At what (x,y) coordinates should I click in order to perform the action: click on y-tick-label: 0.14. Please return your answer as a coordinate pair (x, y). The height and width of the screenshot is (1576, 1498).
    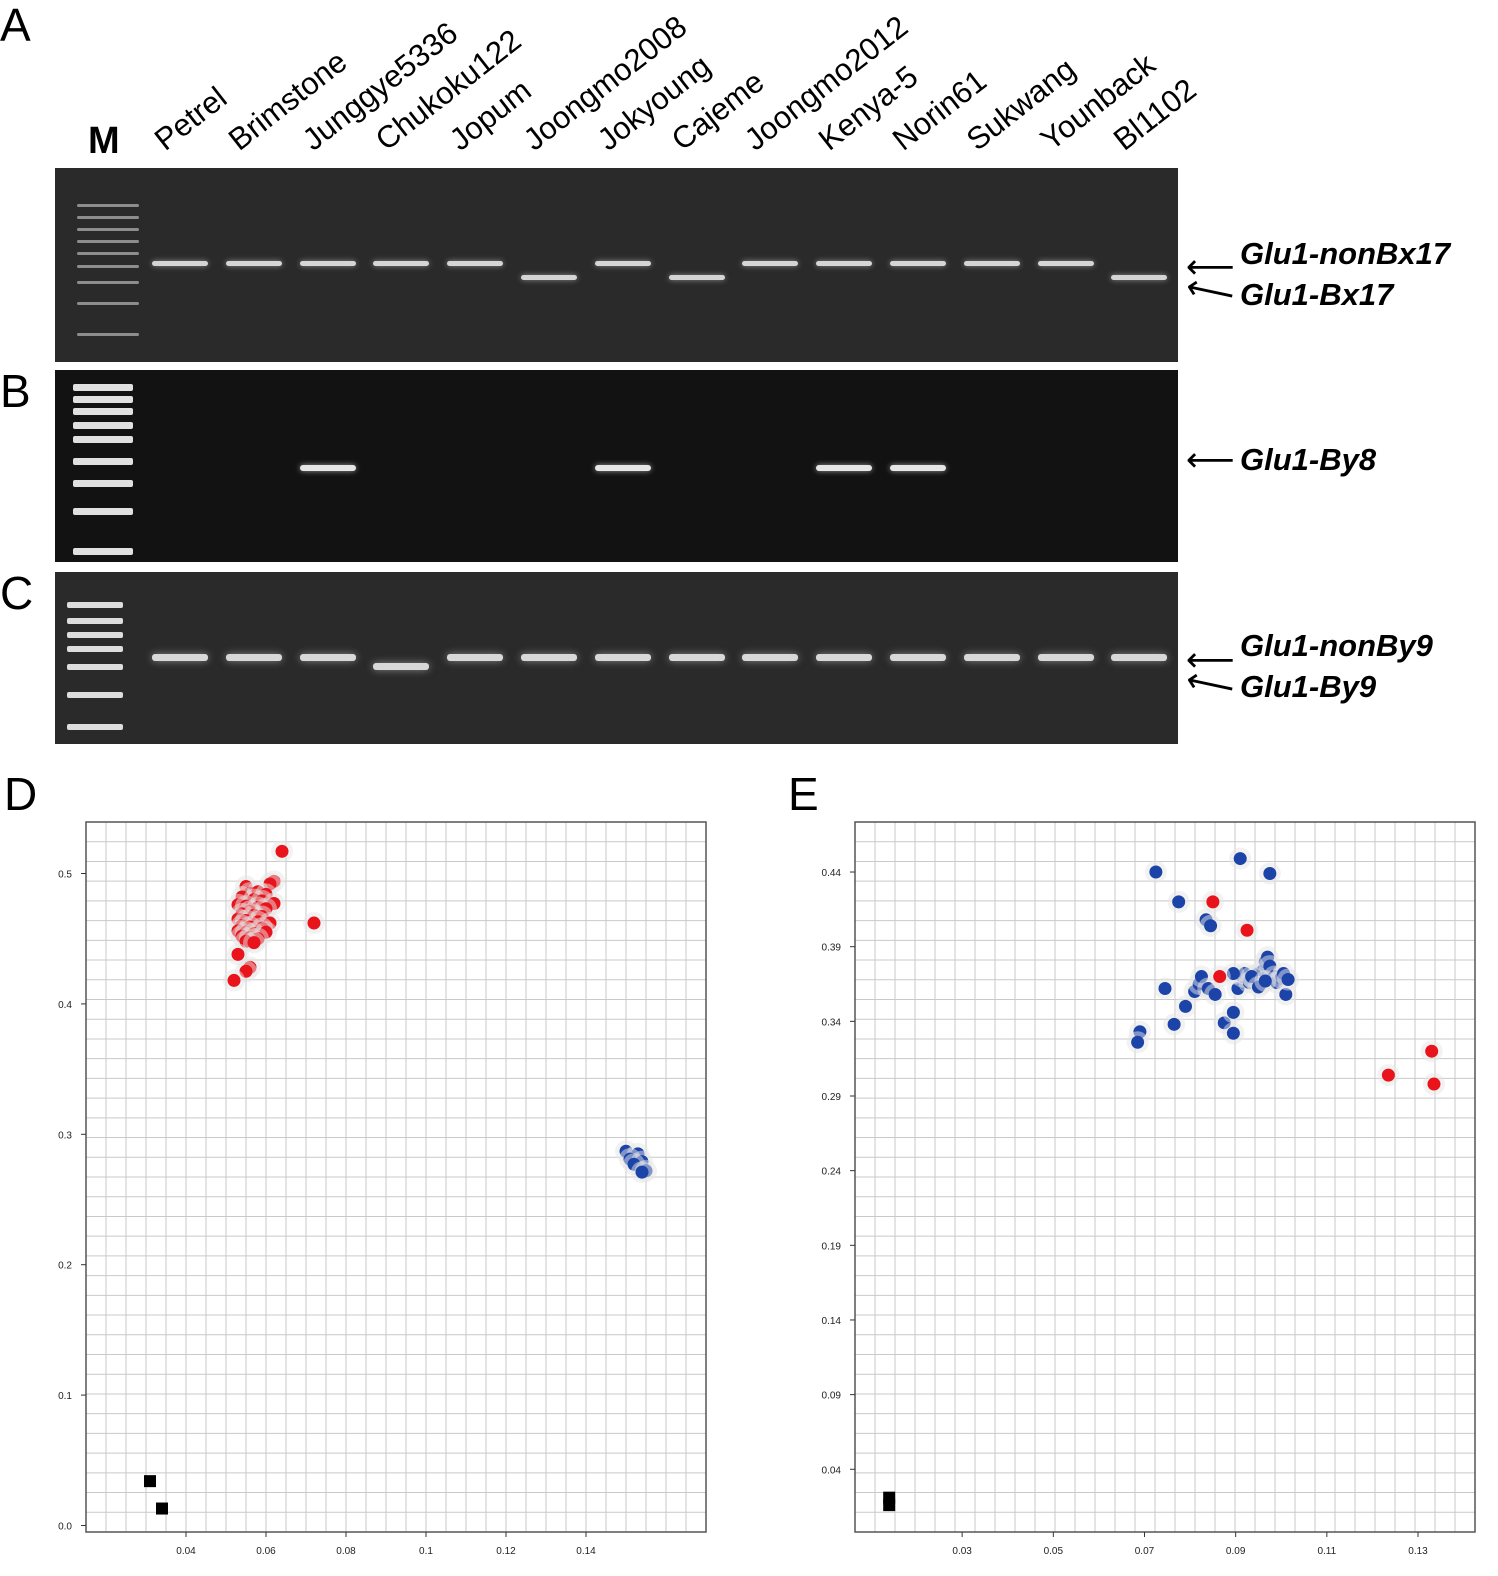
    Looking at the image, I should click on (832, 1321).